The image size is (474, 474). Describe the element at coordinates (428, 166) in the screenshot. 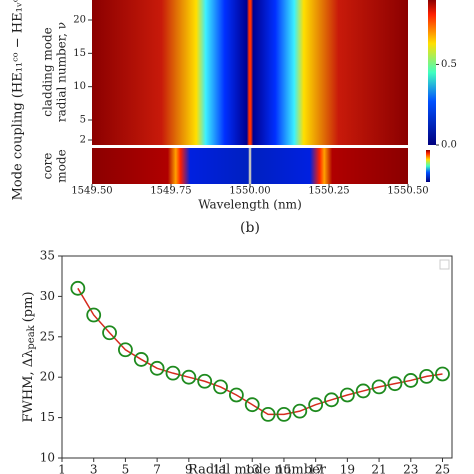

I see `colorbar-small` at that location.